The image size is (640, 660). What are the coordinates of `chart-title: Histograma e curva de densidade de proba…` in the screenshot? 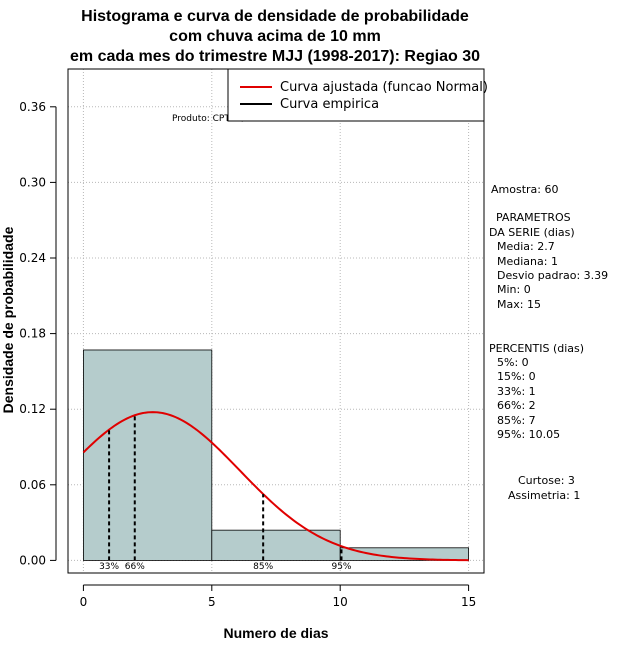 It's located at (275, 36).